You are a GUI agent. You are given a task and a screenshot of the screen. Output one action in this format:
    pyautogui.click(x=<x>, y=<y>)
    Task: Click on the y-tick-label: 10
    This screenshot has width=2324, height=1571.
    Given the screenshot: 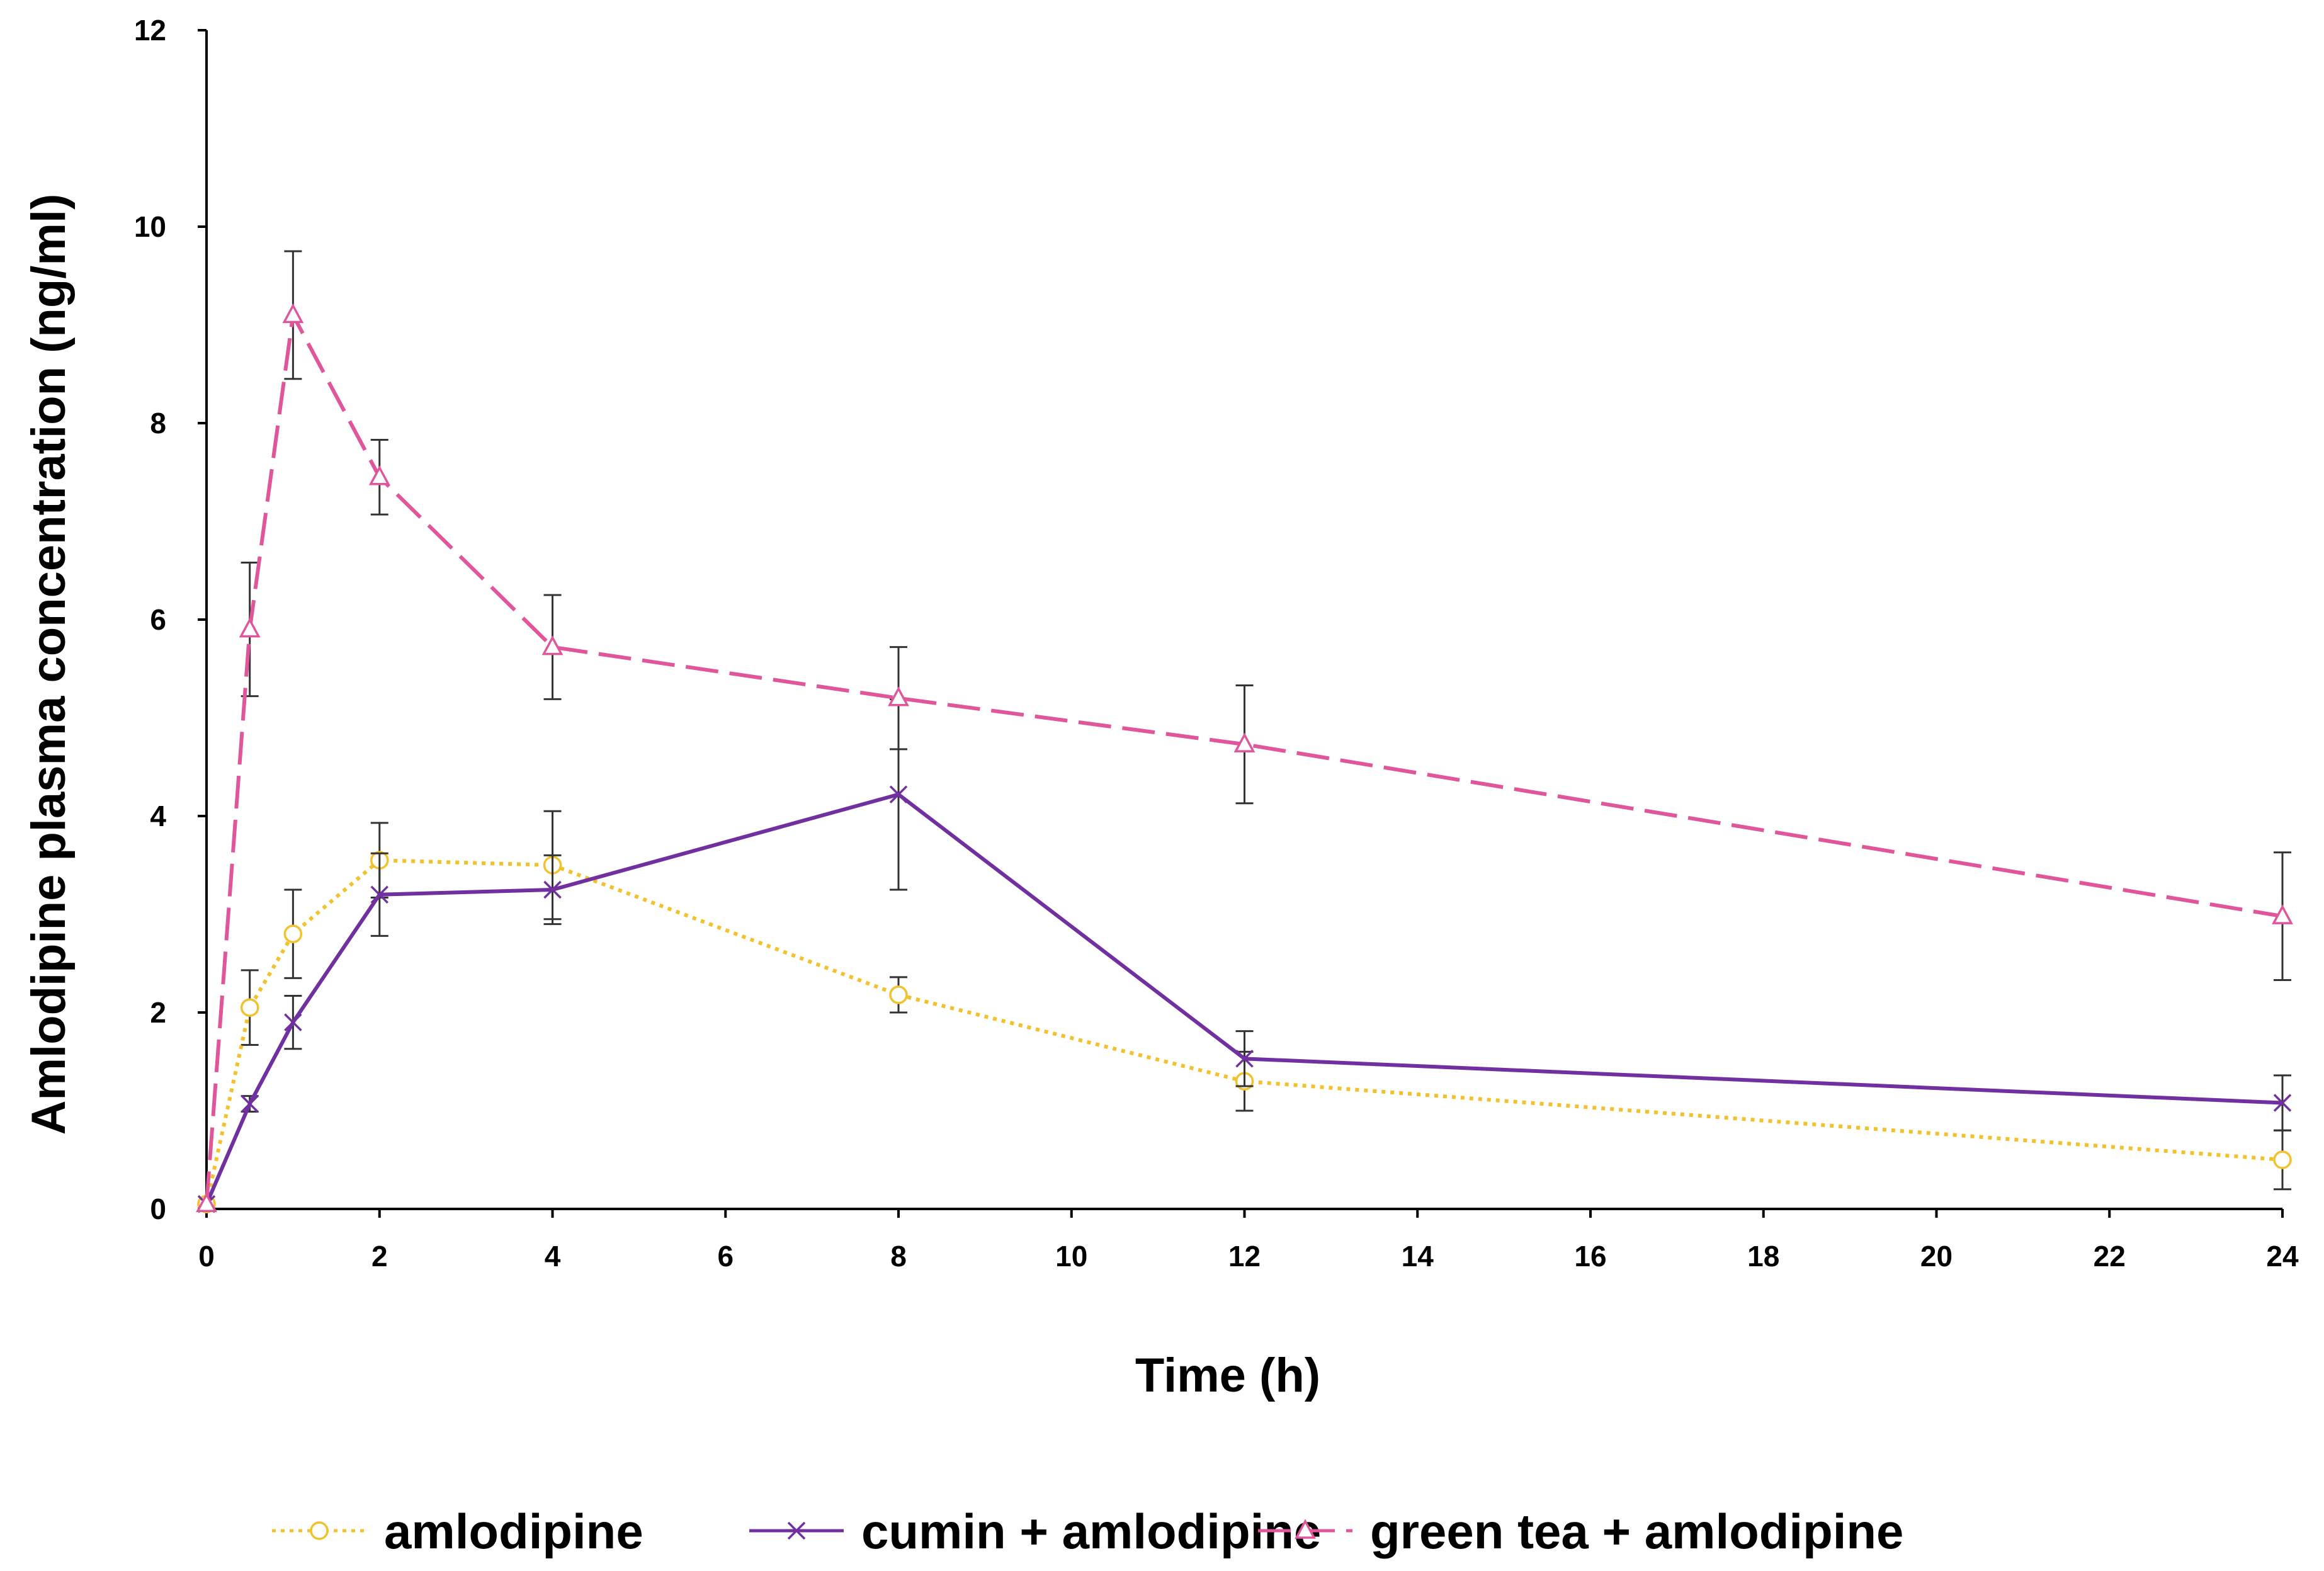 What is the action you would take?
    pyautogui.click(x=150, y=227)
    